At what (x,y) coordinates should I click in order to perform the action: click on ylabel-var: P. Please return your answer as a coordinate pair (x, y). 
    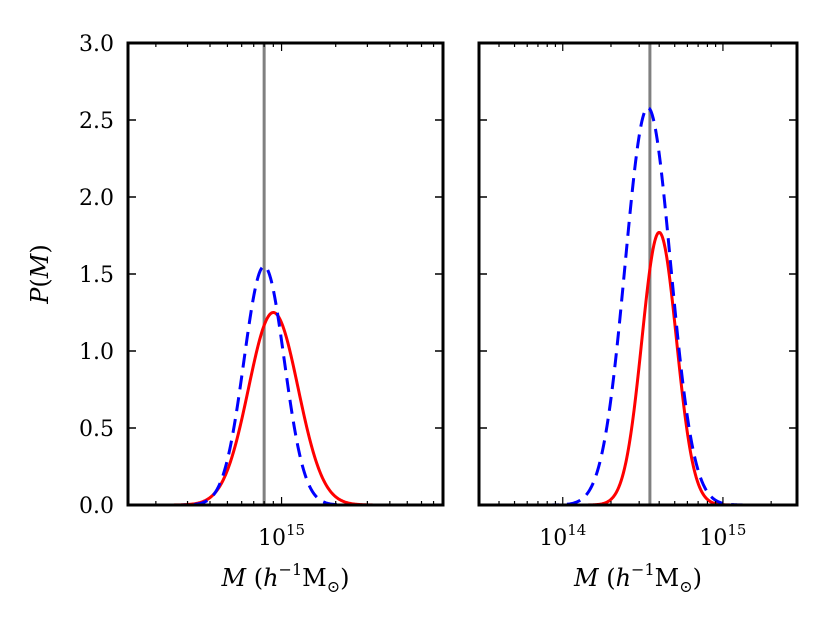
    Looking at the image, I should click on (40, 296).